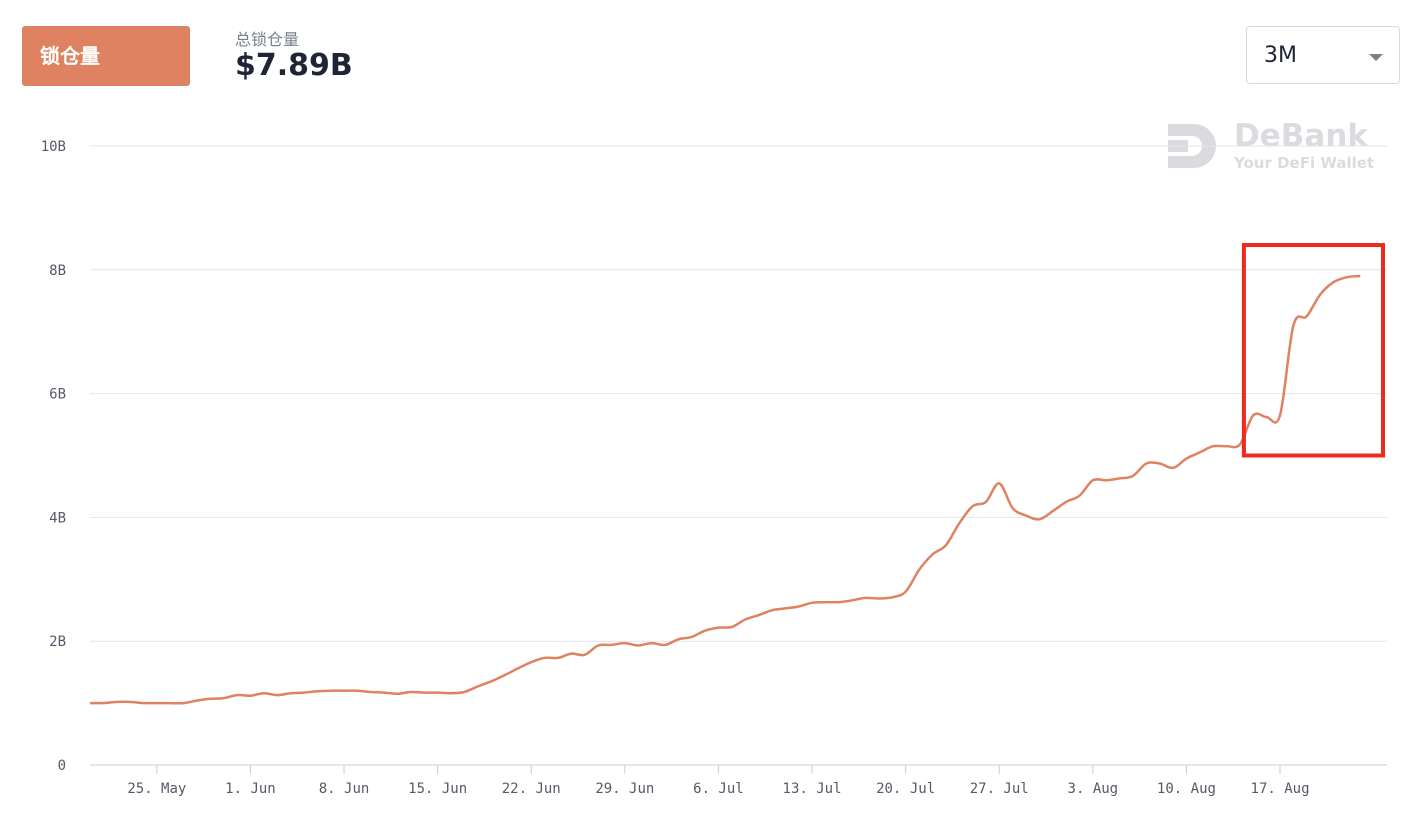 This screenshot has height=823, width=1417. What do you see at coordinates (106, 56) in the screenshot?
I see `tvl-tab-button: 锁仓量` at bounding box center [106, 56].